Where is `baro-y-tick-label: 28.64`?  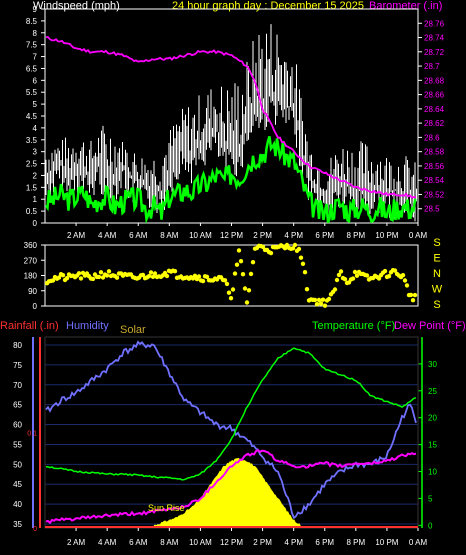
baro-y-tick-label: 28.64 is located at coordinates (434, 109).